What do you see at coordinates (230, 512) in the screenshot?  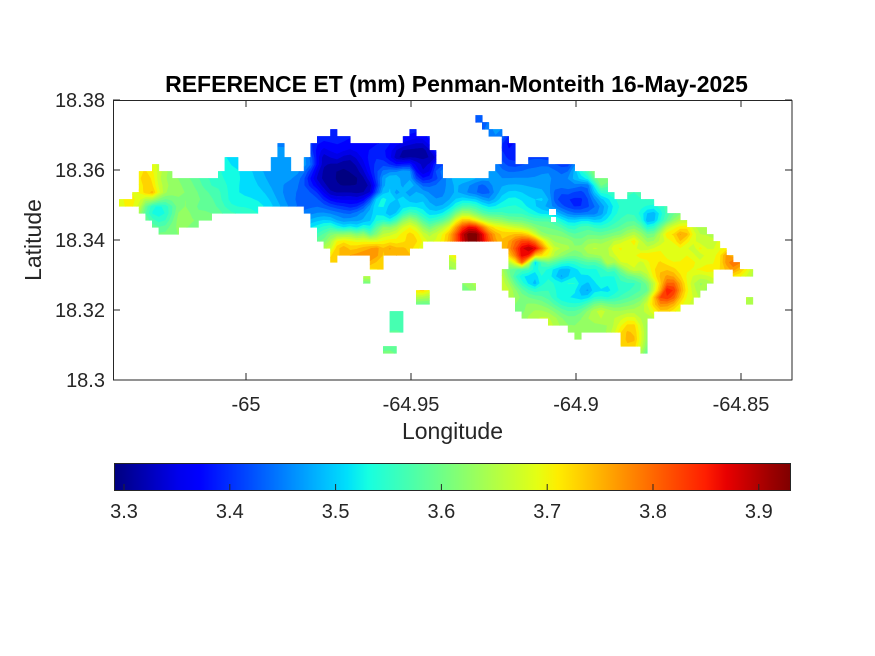 I see `svg-text: 3.4` at bounding box center [230, 512].